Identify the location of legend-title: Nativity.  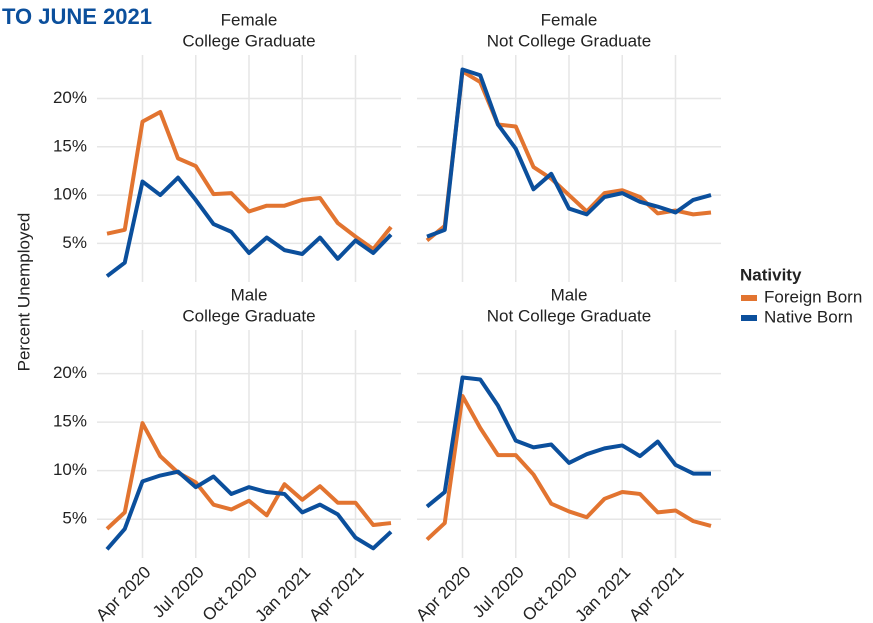
(771, 274).